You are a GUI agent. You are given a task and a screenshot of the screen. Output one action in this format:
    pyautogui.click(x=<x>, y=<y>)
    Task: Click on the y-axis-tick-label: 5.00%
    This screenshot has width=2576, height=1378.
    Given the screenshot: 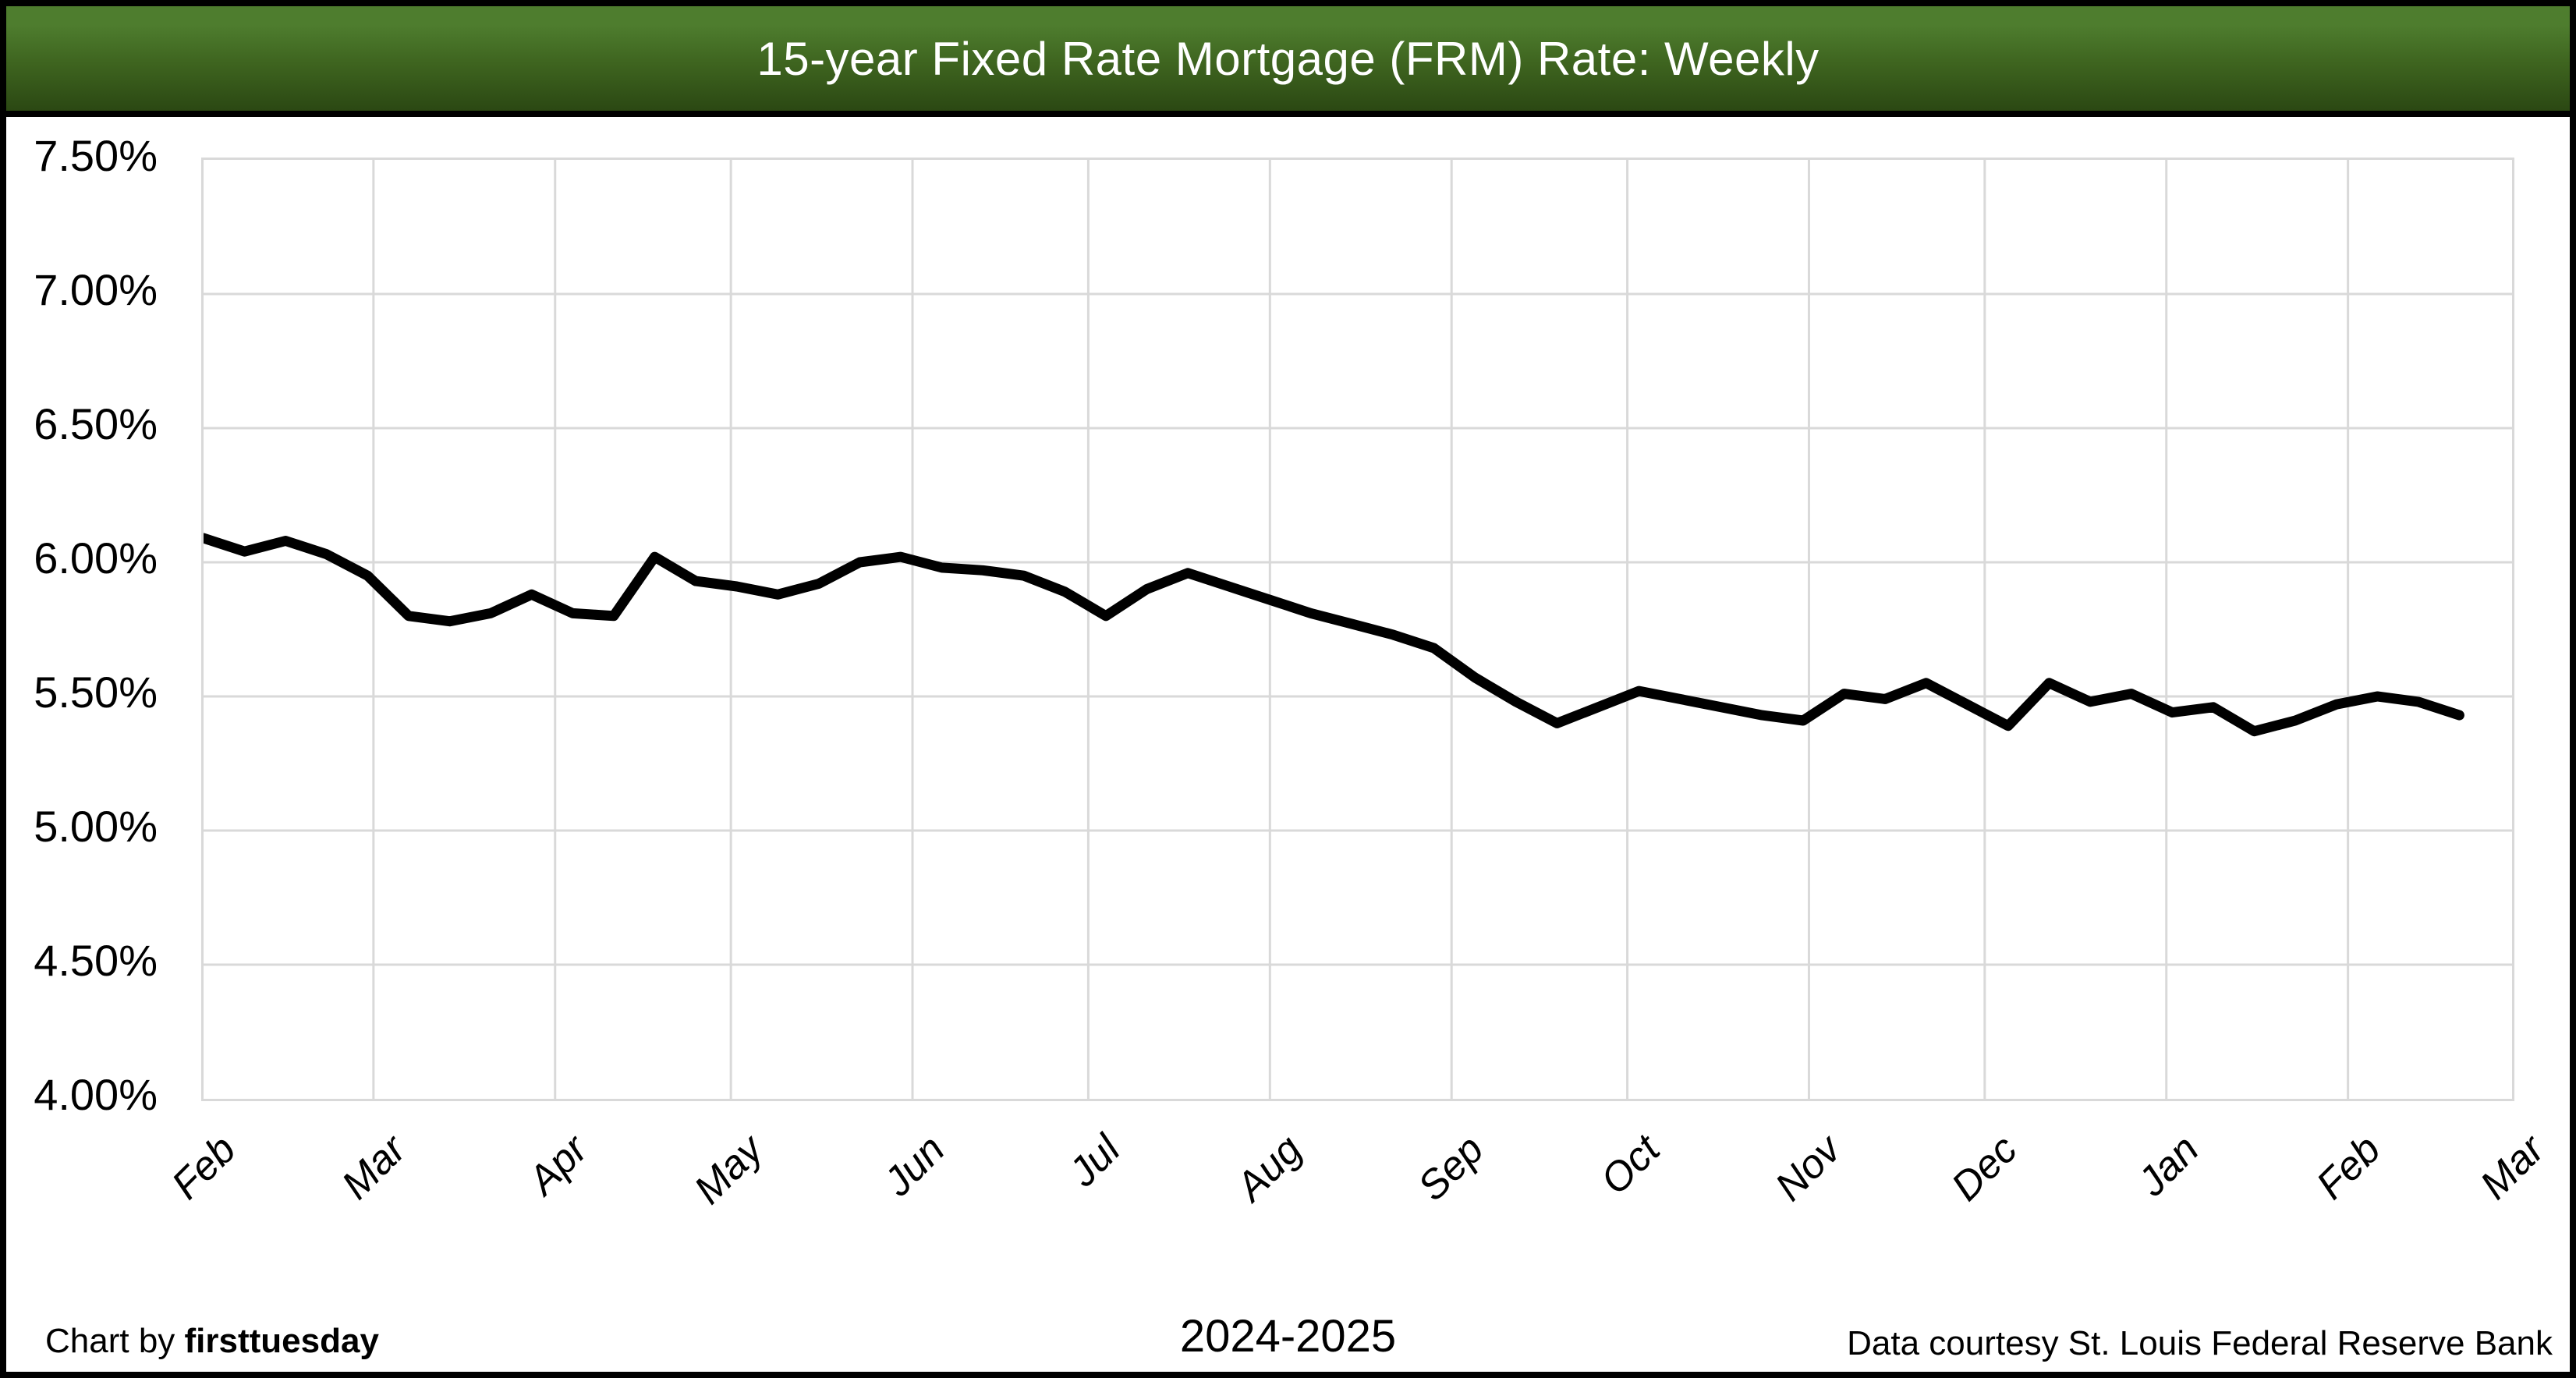 What is the action you would take?
    pyautogui.click(x=96, y=826)
    